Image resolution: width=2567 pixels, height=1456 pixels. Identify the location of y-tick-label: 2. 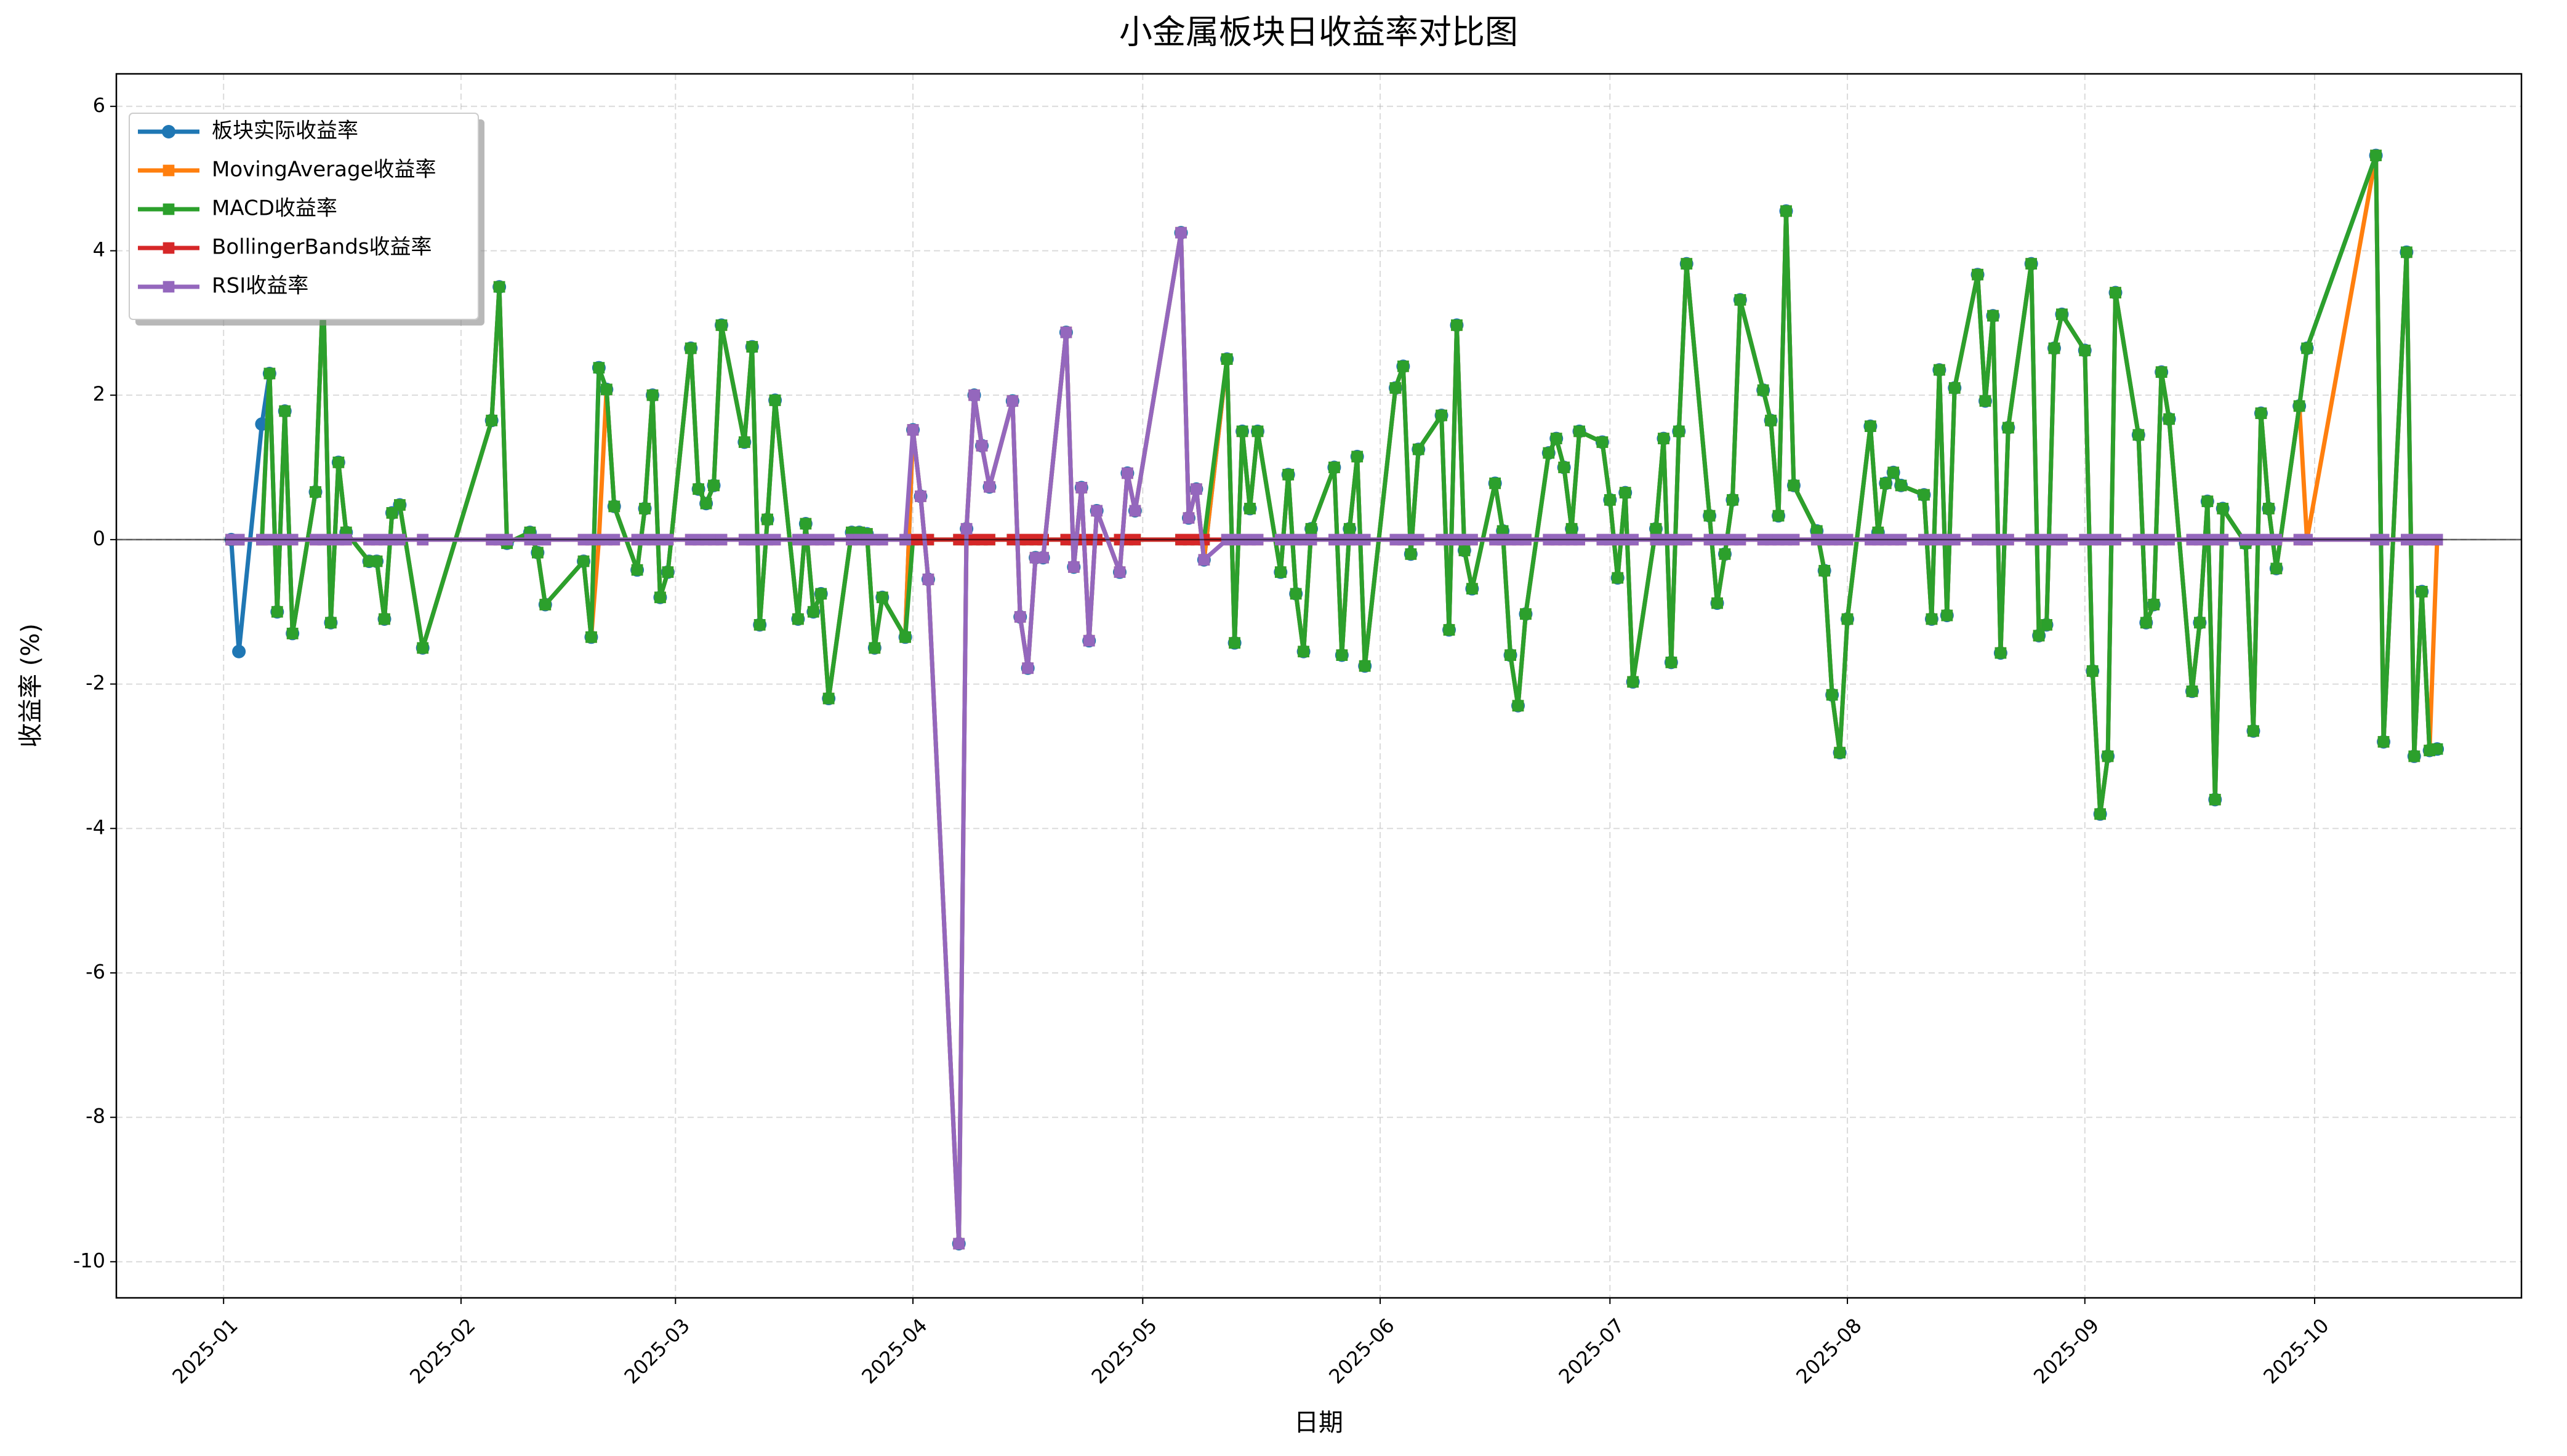
(99, 394).